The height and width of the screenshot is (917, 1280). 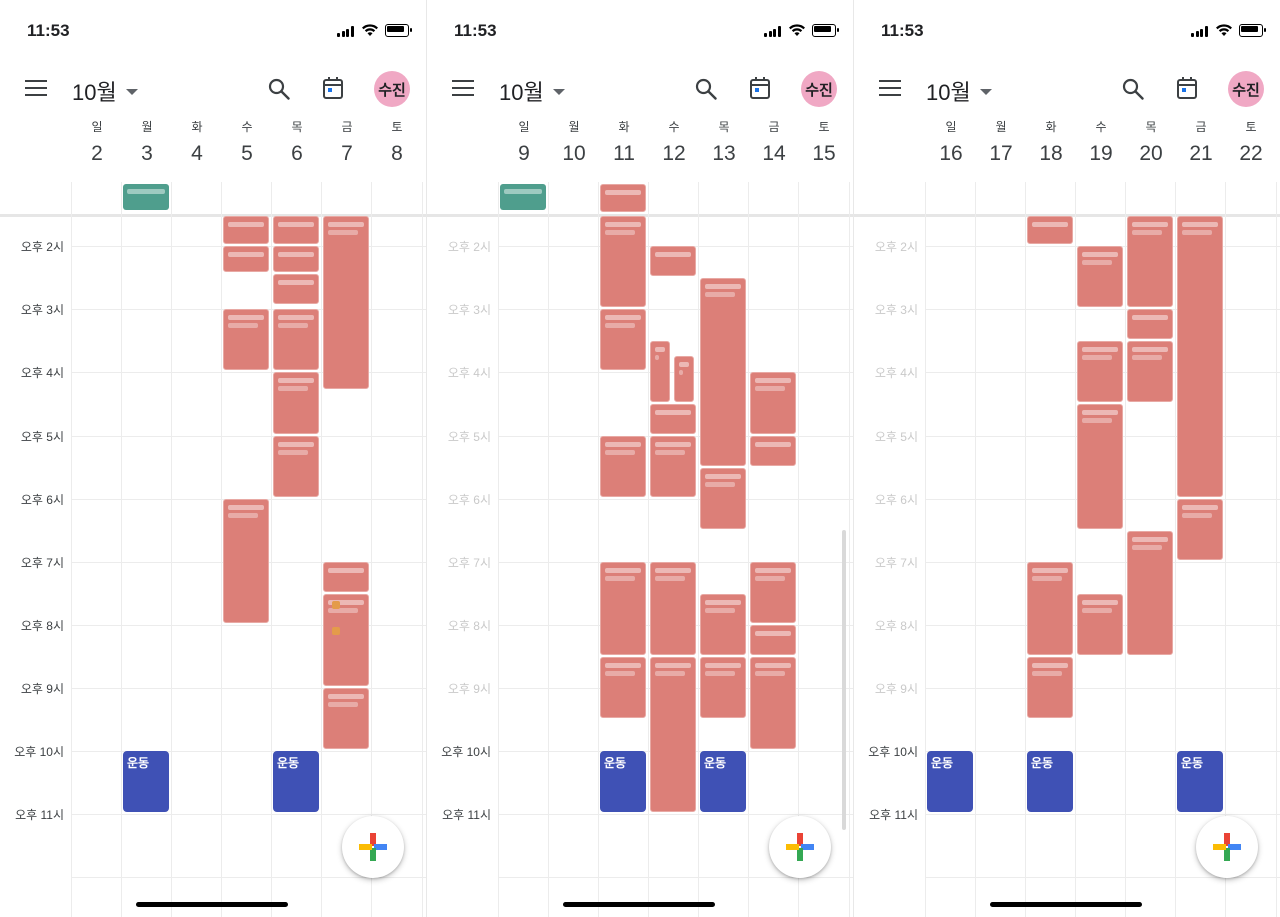 I want to click on day-column-header: 월 17, so click(x=1001, y=142).